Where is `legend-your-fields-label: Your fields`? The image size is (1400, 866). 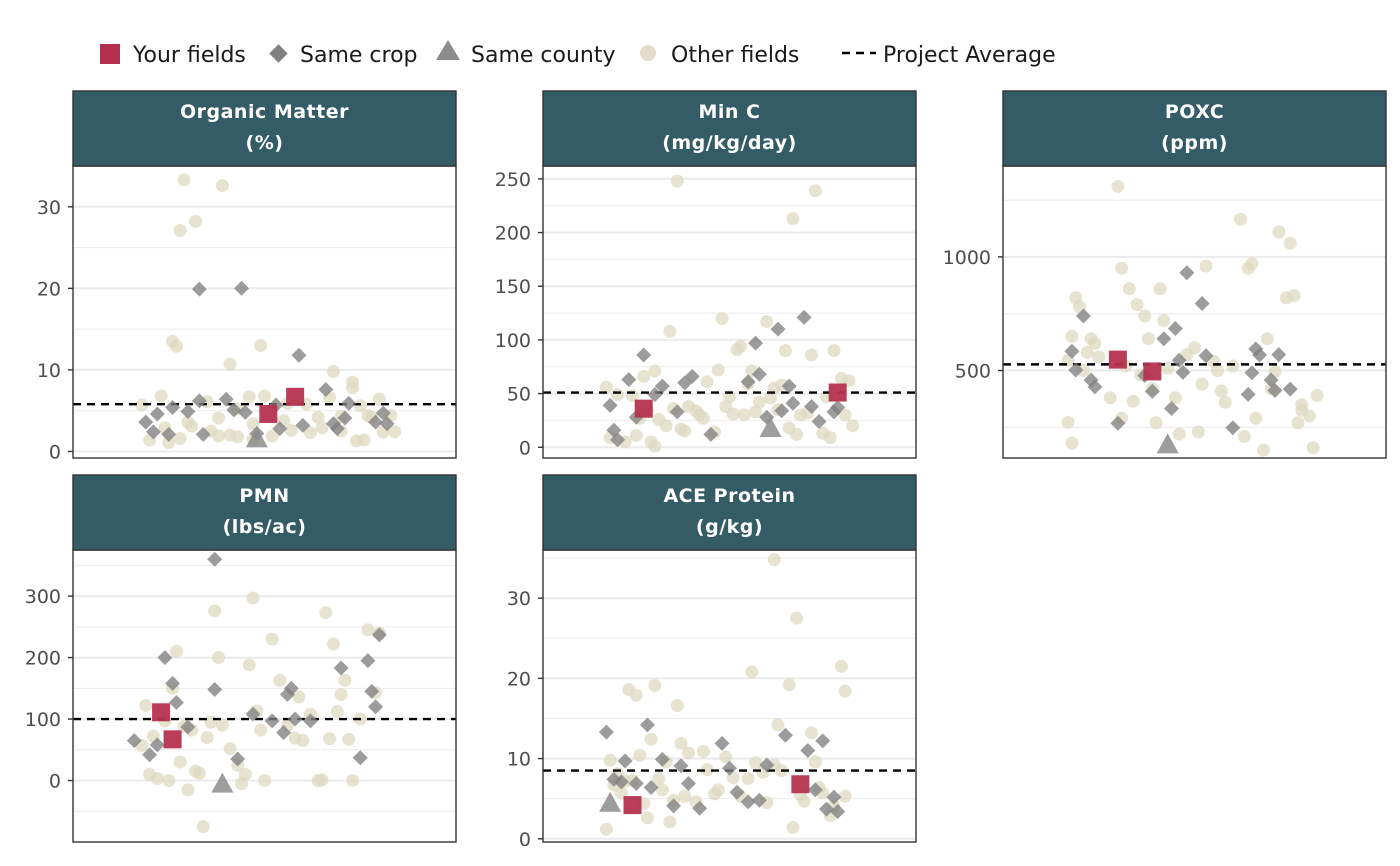 legend-your-fields-label: Your fields is located at coordinates (189, 55).